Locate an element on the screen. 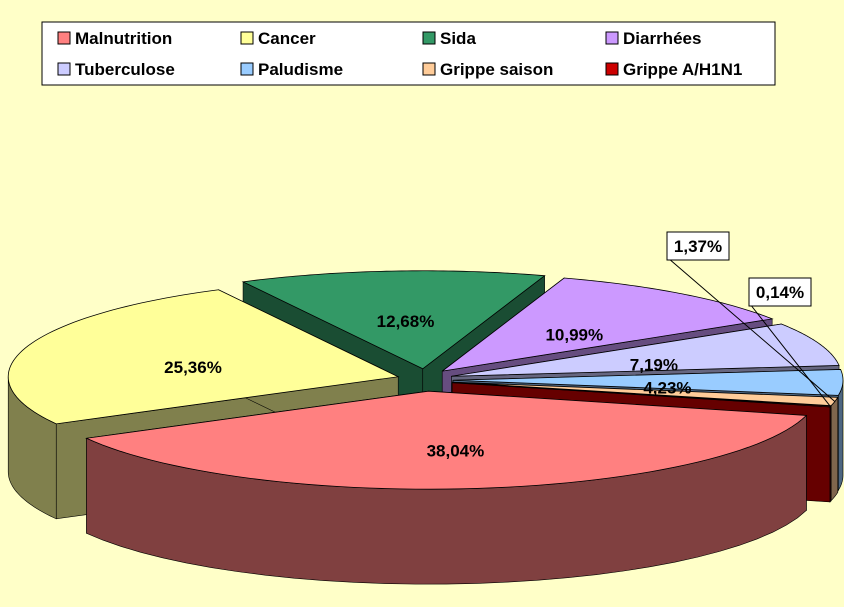 The image size is (844, 607). data-label-cancer: 25,36% is located at coordinates (193, 367).